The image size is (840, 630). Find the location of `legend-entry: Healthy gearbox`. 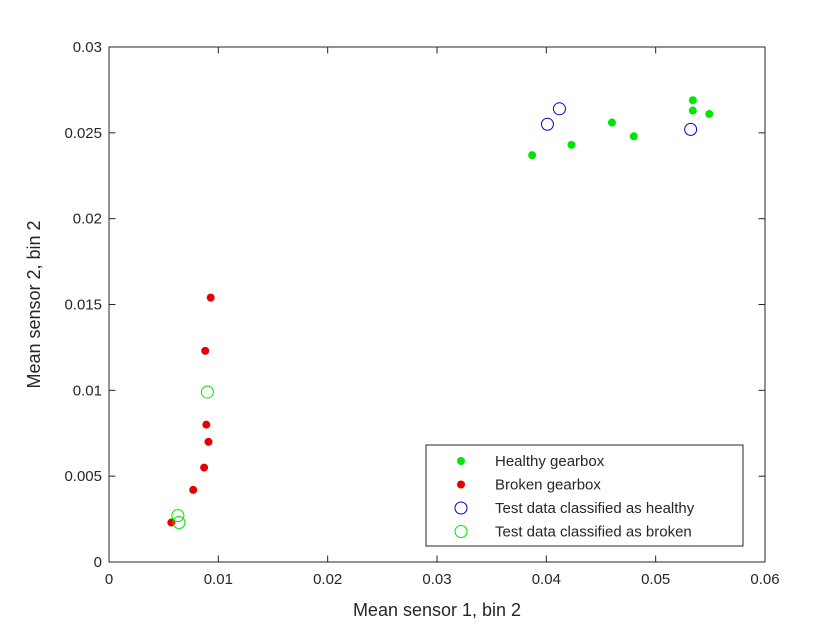

legend-entry: Healthy gearbox is located at coordinates (550, 461).